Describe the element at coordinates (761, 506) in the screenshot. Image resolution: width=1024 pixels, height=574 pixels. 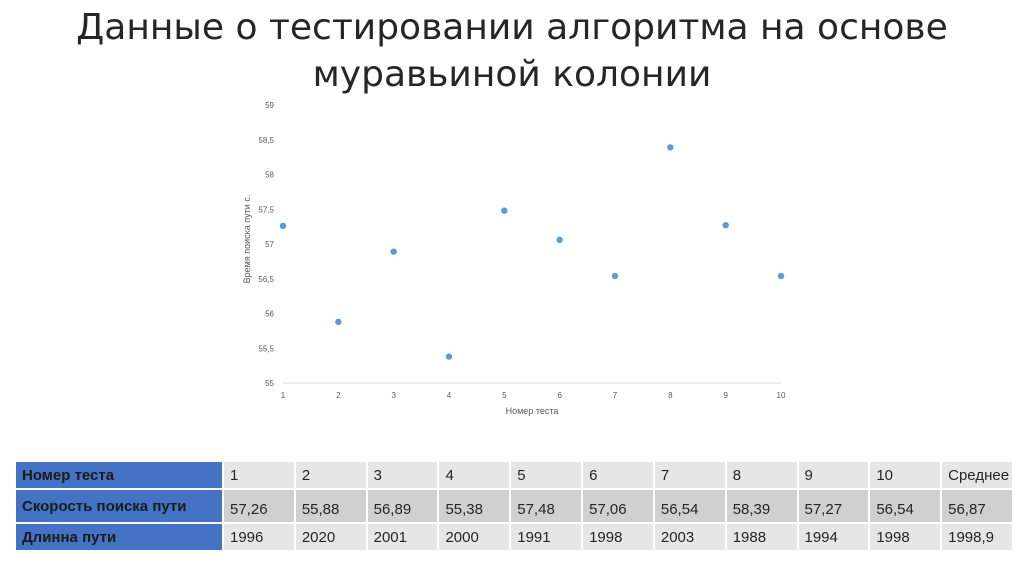
I see `table-cell: 58,39` at that location.